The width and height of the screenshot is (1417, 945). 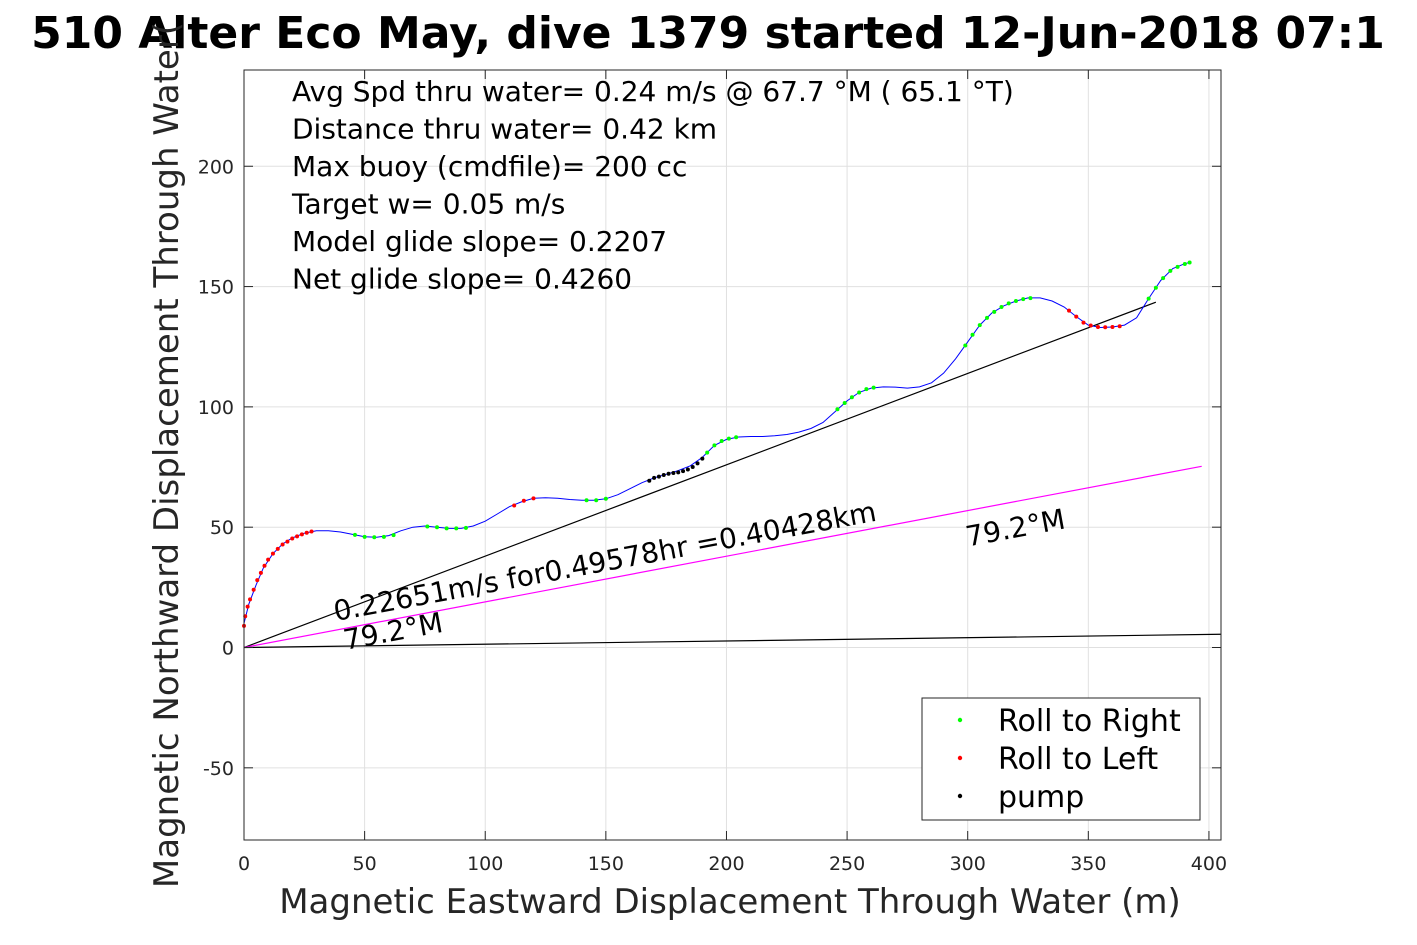 What do you see at coordinates (244, 864) in the screenshot?
I see `x-tick-label: 0` at bounding box center [244, 864].